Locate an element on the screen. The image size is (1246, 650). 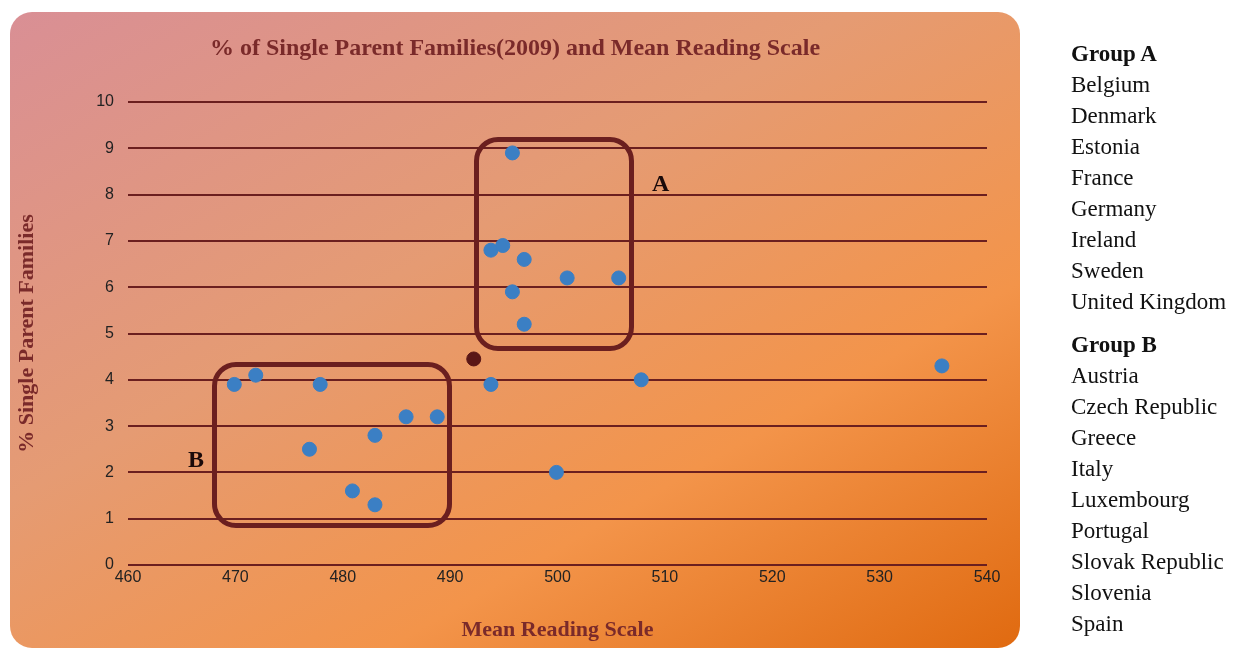
x-tick-label: 540 is located at coordinates (987, 577).